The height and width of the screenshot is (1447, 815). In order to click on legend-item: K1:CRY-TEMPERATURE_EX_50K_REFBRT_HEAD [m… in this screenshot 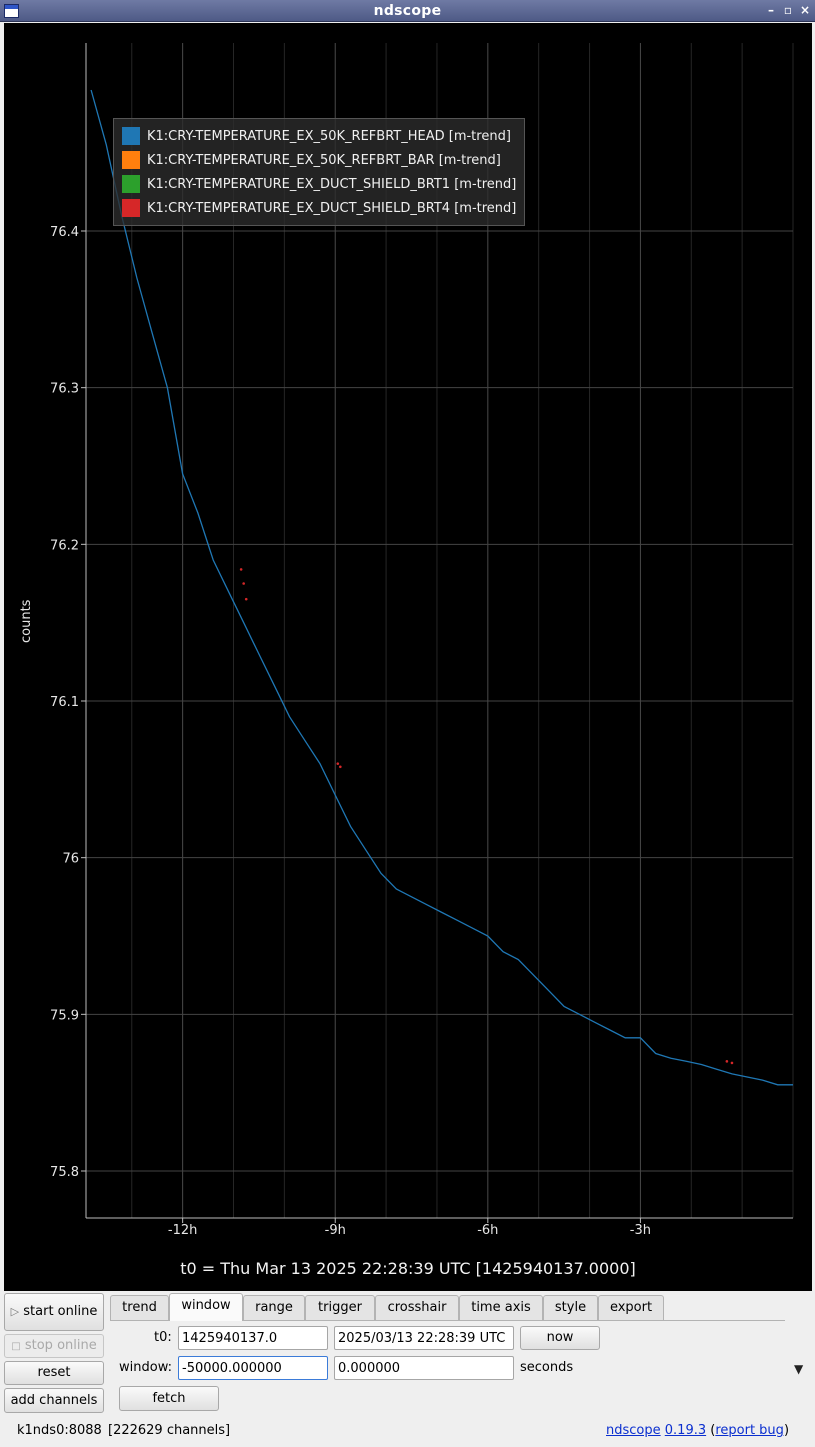, I will do `click(316, 136)`.